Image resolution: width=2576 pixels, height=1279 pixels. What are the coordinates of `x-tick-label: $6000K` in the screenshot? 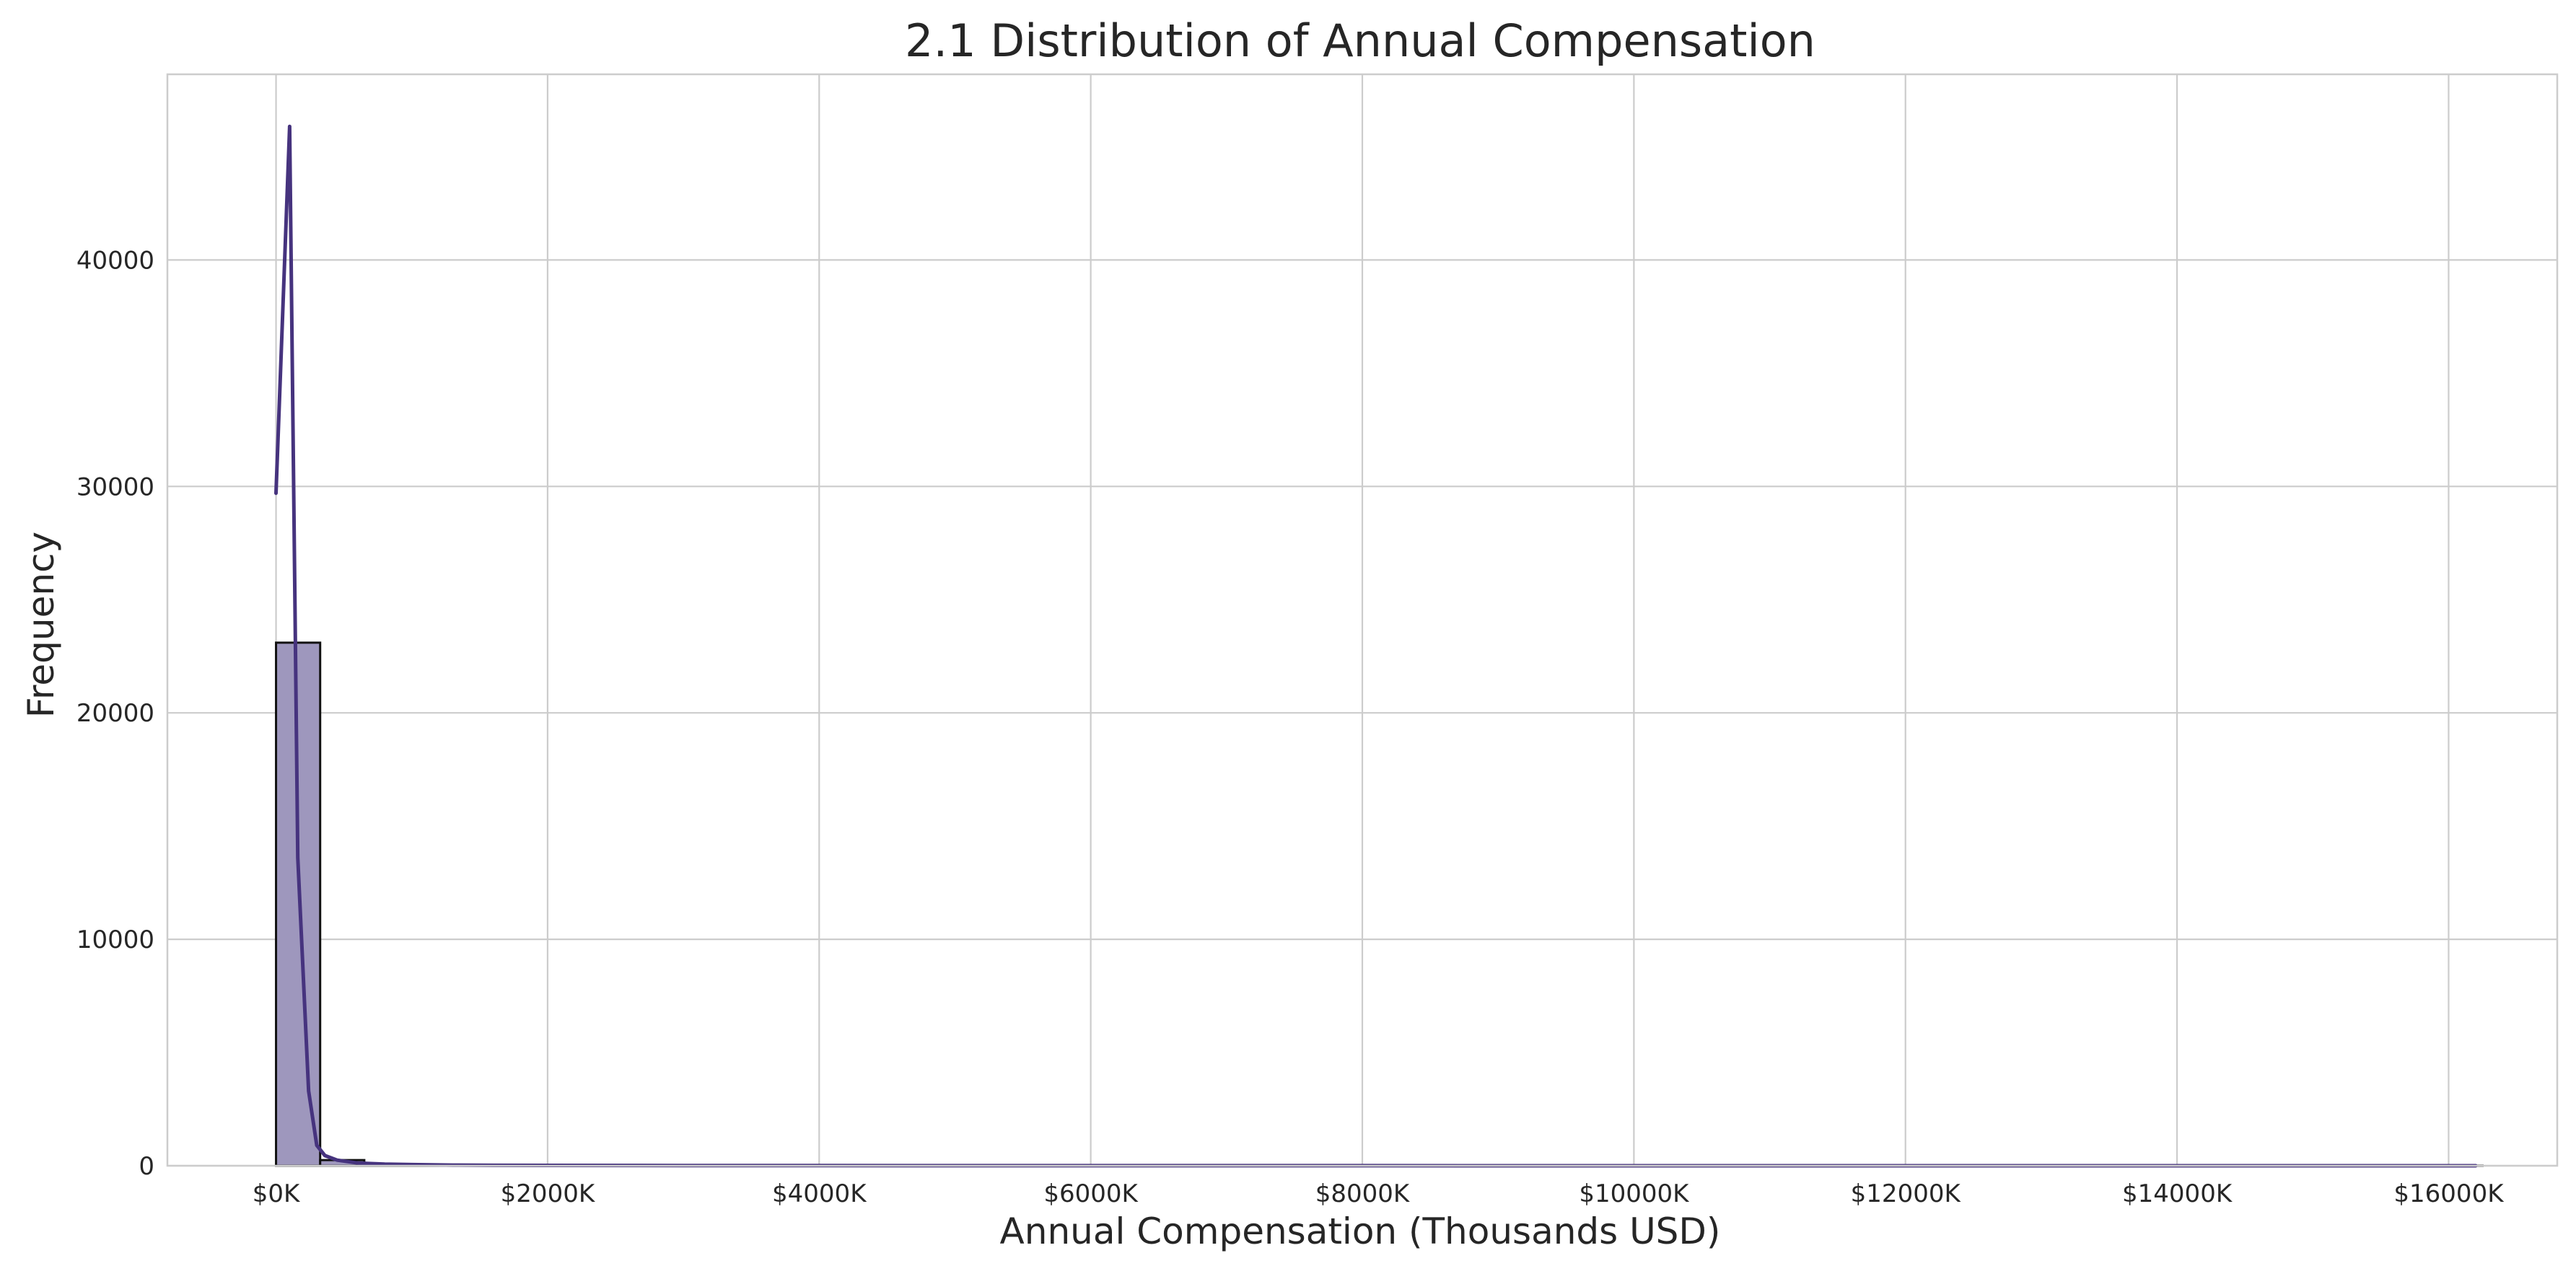 It's located at (1091, 1193).